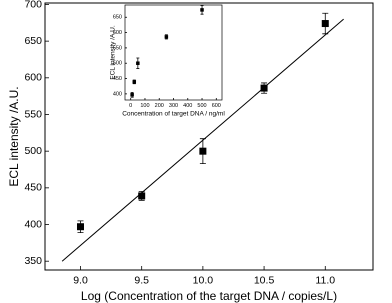 The height and width of the screenshot is (303, 392). I want to click on x-axis-title: Concentration of target DNA / ng/ml, so click(173, 114).